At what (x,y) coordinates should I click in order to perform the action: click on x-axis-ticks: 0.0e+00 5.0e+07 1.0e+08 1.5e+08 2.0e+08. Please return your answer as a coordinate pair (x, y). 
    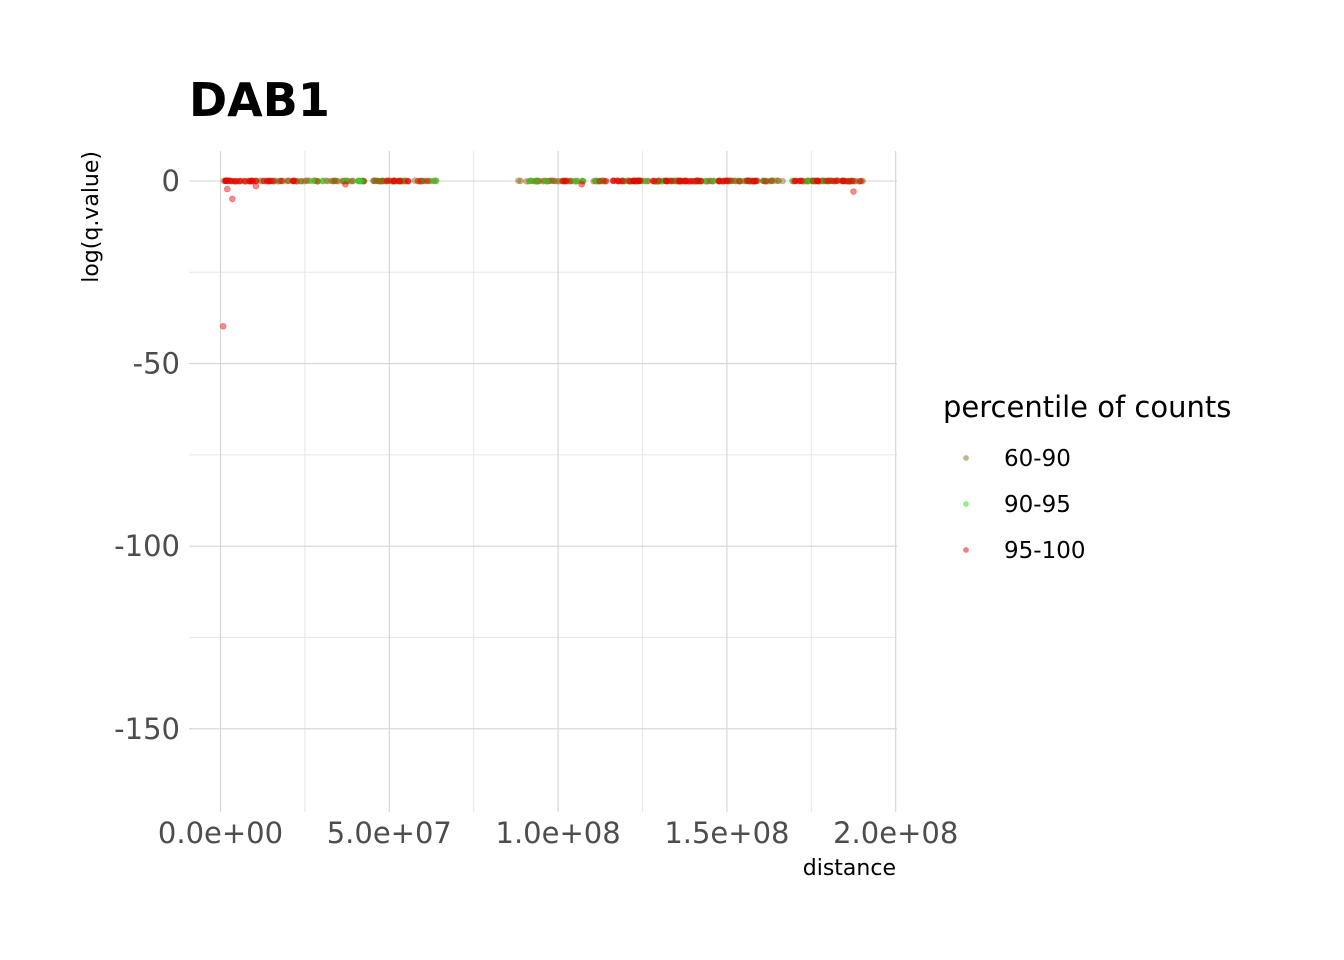
    Looking at the image, I should click on (558, 833).